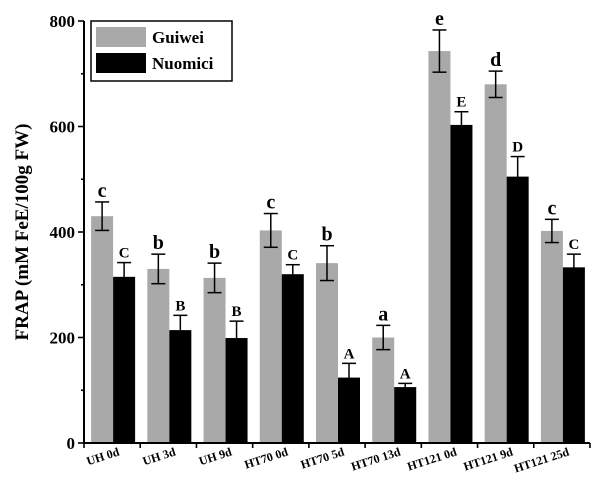 This screenshot has width=604, height=485. I want to click on x-tick-label: HT70 13d, so click(375, 458).